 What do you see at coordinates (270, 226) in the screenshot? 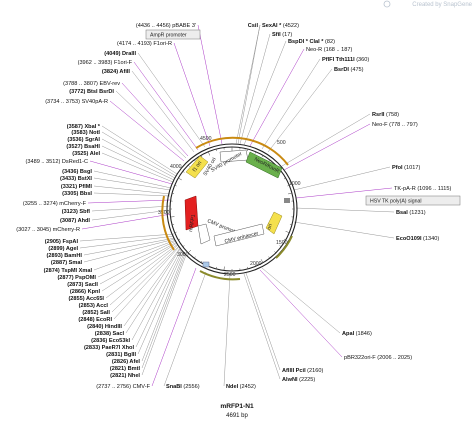
I see `feature-label-ori: ori` at bounding box center [270, 226].